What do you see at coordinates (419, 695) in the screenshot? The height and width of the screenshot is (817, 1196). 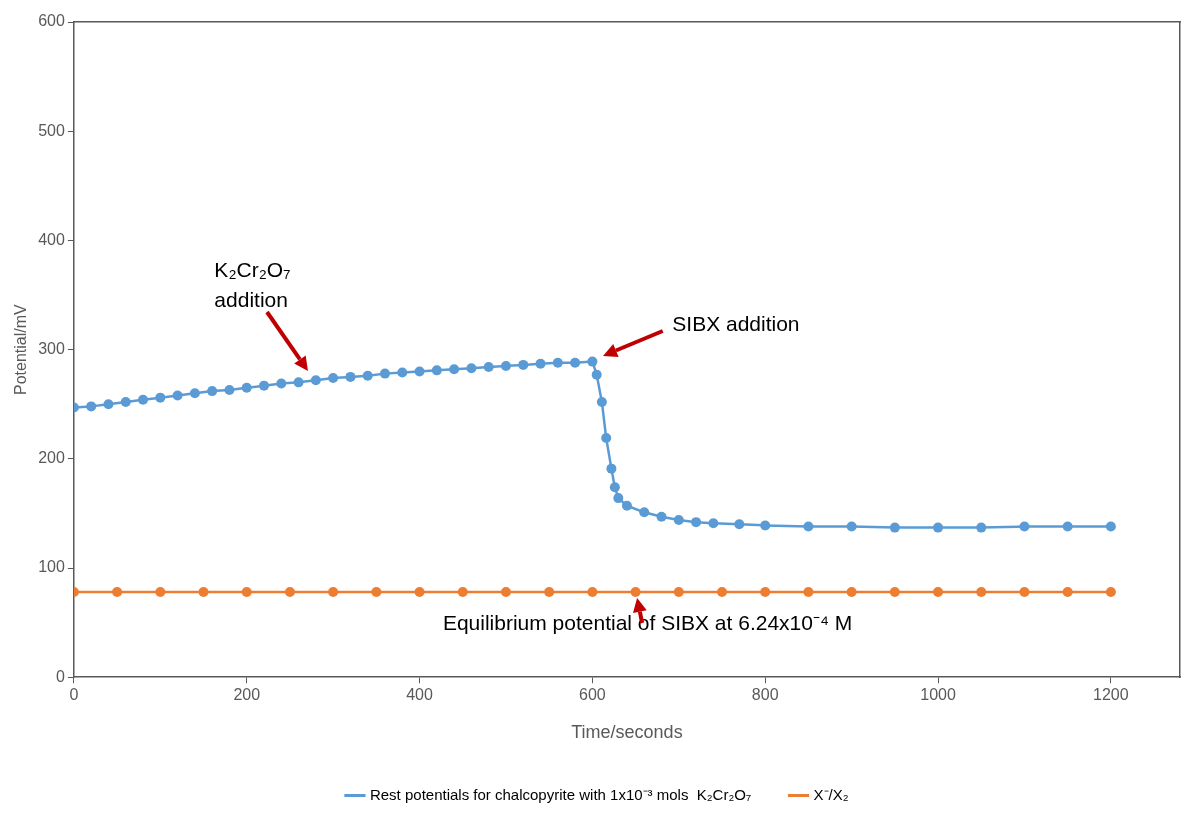 I see `x-tick-label: 400` at bounding box center [419, 695].